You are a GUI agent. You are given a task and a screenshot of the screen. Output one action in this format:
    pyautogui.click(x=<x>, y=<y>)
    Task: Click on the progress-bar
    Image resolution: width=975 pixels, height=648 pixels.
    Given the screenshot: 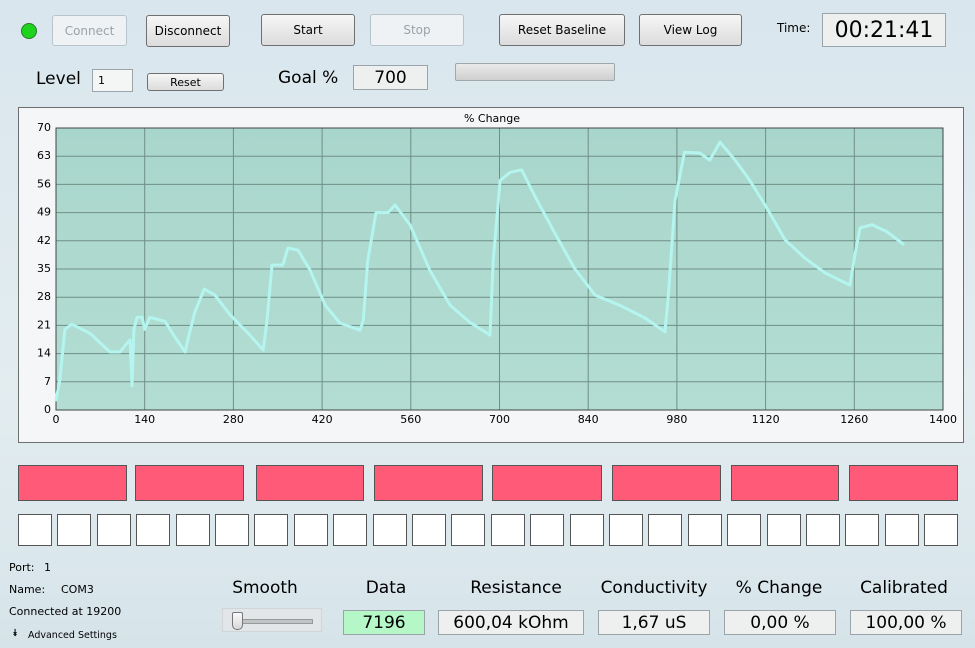 What is the action you would take?
    pyautogui.click(x=535, y=72)
    